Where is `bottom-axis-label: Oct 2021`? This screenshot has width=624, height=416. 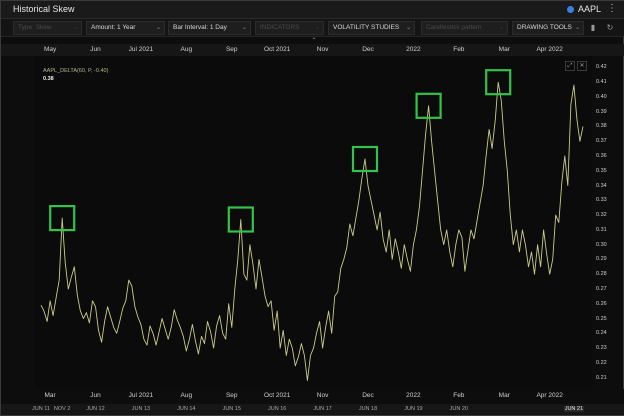 bottom-axis-label: Oct 2021 is located at coordinates (277, 395).